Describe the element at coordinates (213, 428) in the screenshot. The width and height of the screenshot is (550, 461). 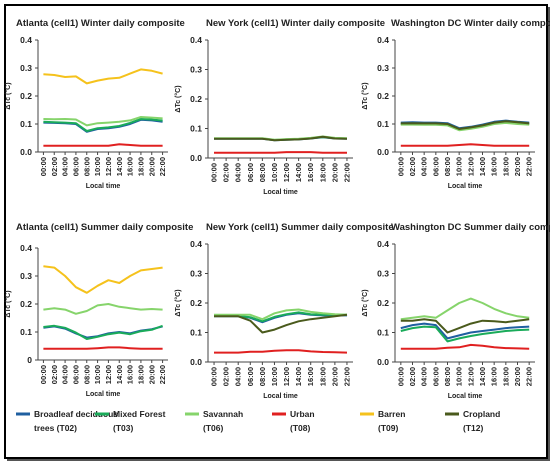
I see `legend-label-line2: (T06)` at that location.